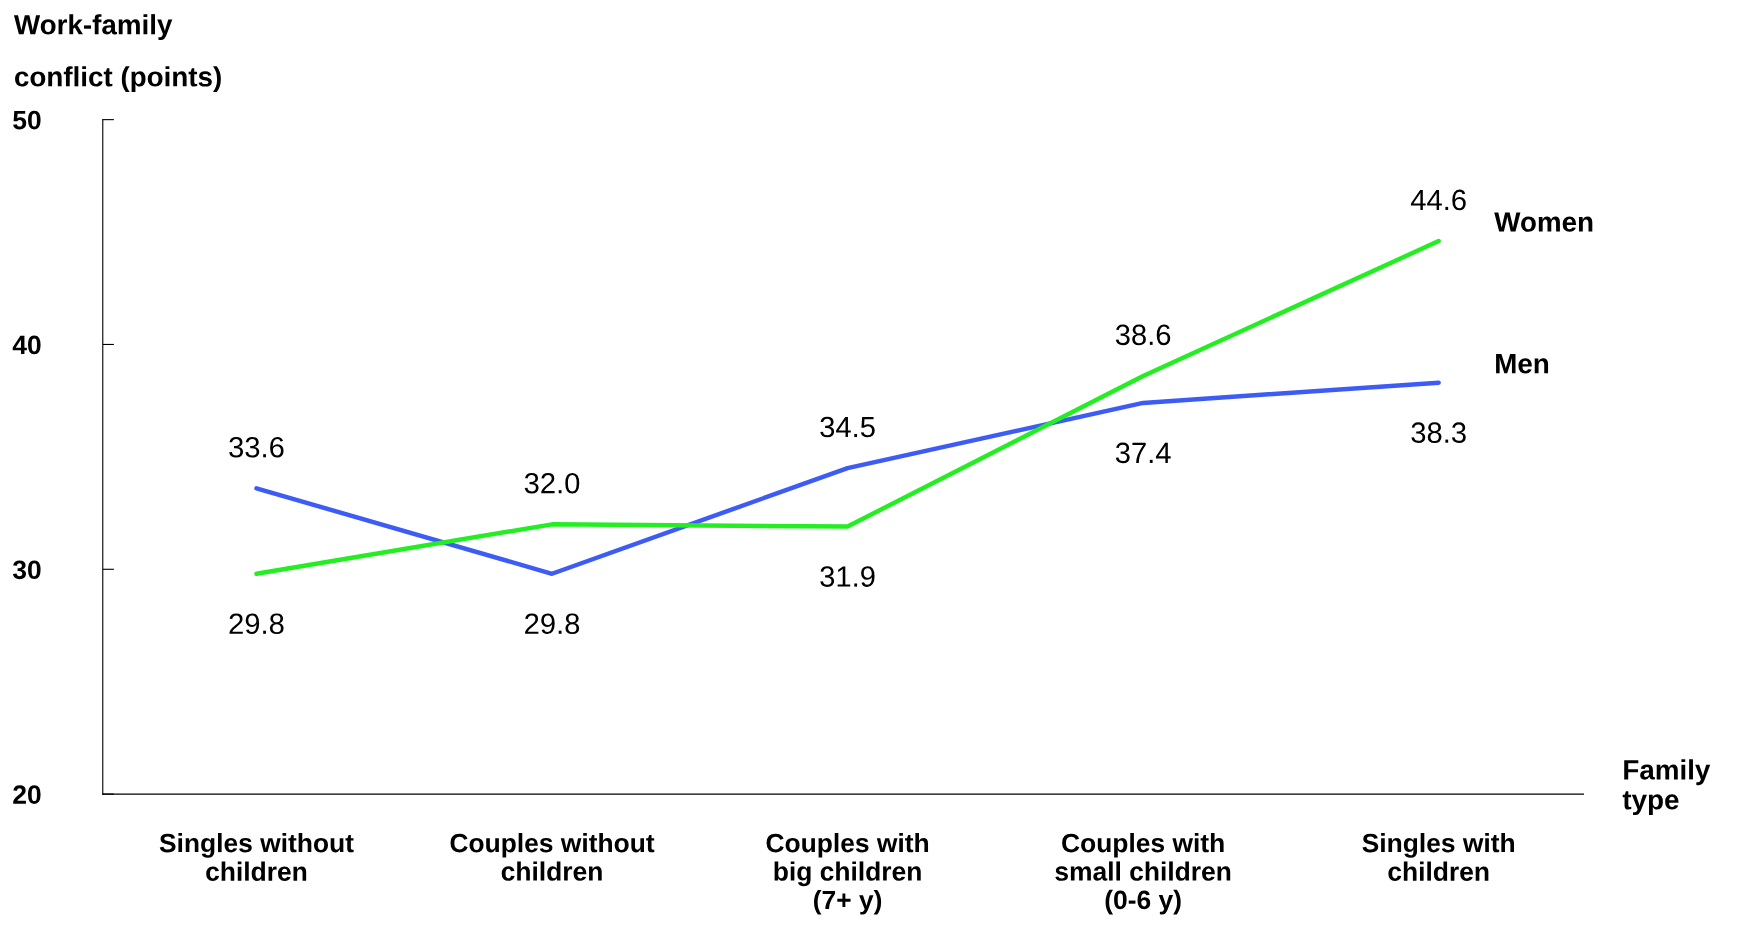 The width and height of the screenshot is (1742, 942). Describe the element at coordinates (26, 345) in the screenshot. I see `y-tick-label: 40` at that location.